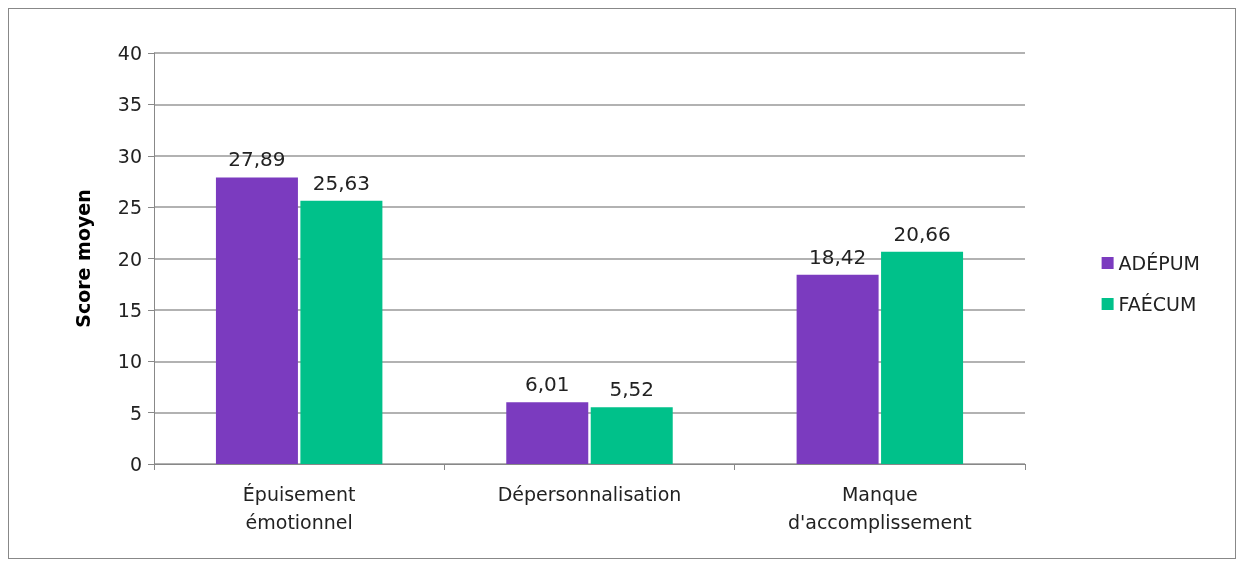 This screenshot has width=1246, height=569. Describe the element at coordinates (129, 309) in the screenshot. I see `y-tick-label: 15` at that location.